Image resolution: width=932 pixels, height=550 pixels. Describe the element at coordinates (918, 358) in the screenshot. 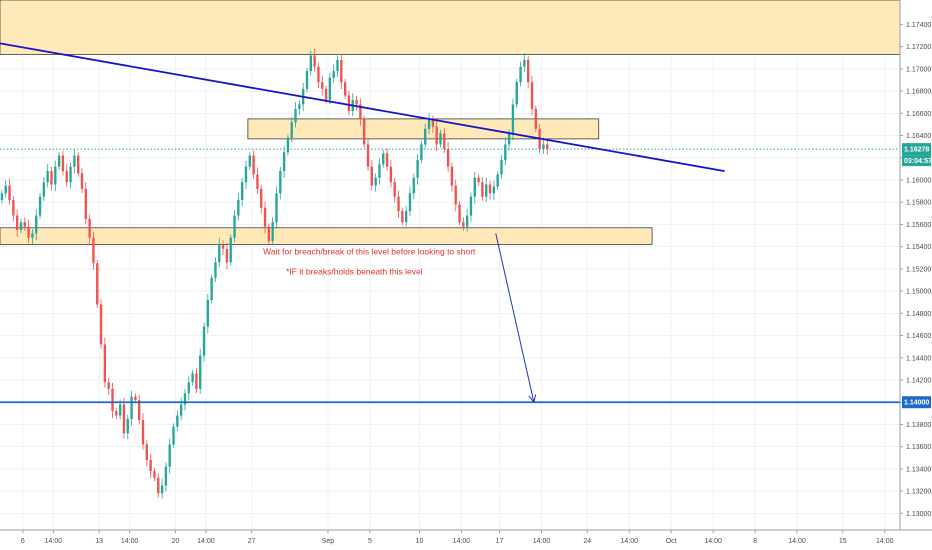

I see `y-tick-label: 1.14400` at that location.